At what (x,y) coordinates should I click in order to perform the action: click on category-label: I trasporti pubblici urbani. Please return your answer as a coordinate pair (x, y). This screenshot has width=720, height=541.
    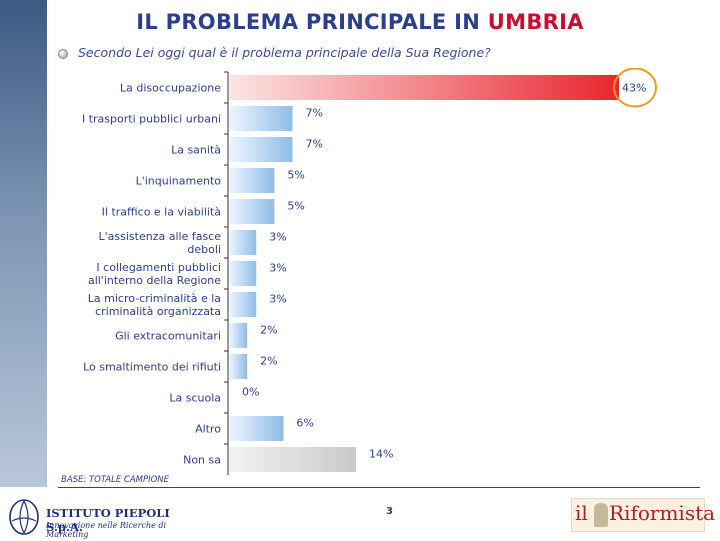
    Looking at the image, I should click on (151, 119).